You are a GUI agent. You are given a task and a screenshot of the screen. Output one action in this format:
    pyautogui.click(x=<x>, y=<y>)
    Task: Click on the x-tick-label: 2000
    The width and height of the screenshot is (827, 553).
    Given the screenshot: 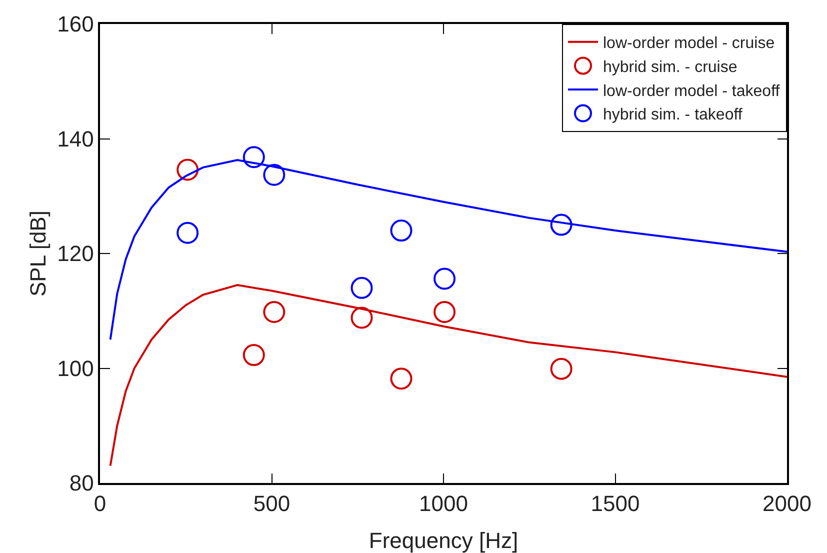 What is the action you would take?
    pyautogui.click(x=787, y=503)
    